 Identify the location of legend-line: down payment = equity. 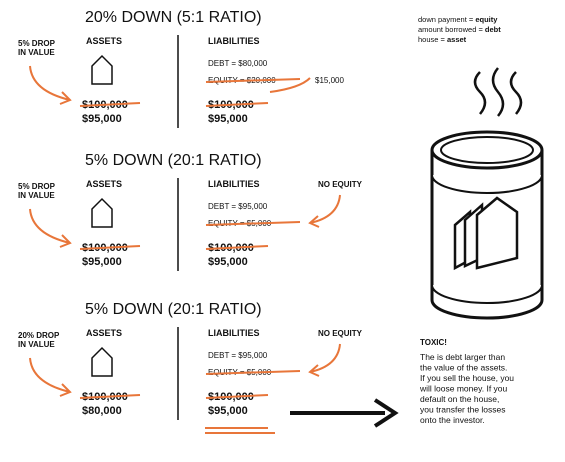
(458, 19).